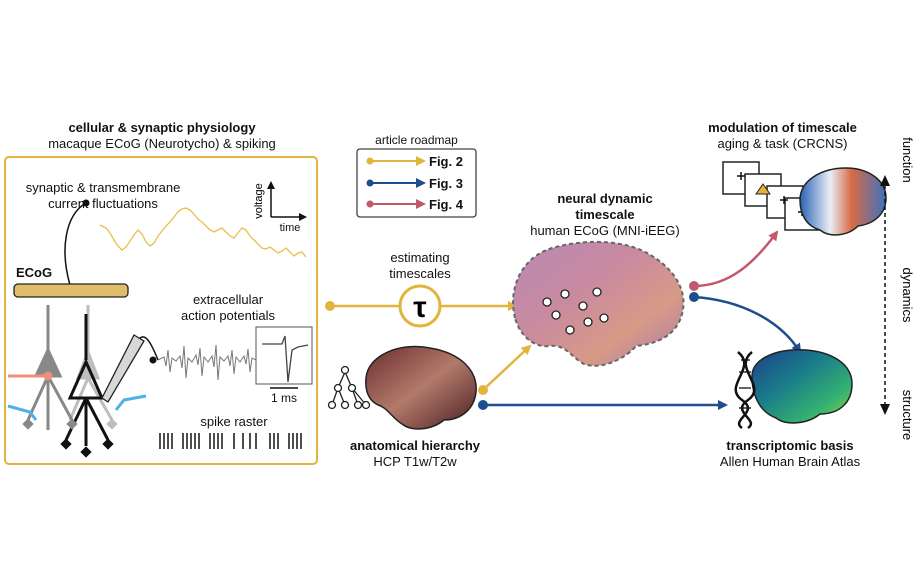 Image resolution: width=923 pixels, height=575 pixels. I want to click on action-potential-inset, so click(284, 355).